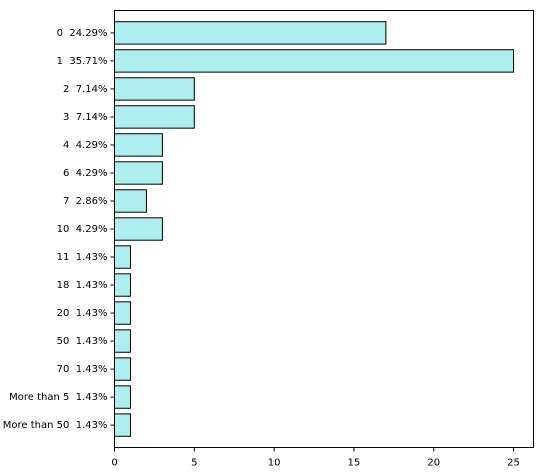 This screenshot has width=550, height=476. I want to click on x-tick-label: 5, so click(194, 463).